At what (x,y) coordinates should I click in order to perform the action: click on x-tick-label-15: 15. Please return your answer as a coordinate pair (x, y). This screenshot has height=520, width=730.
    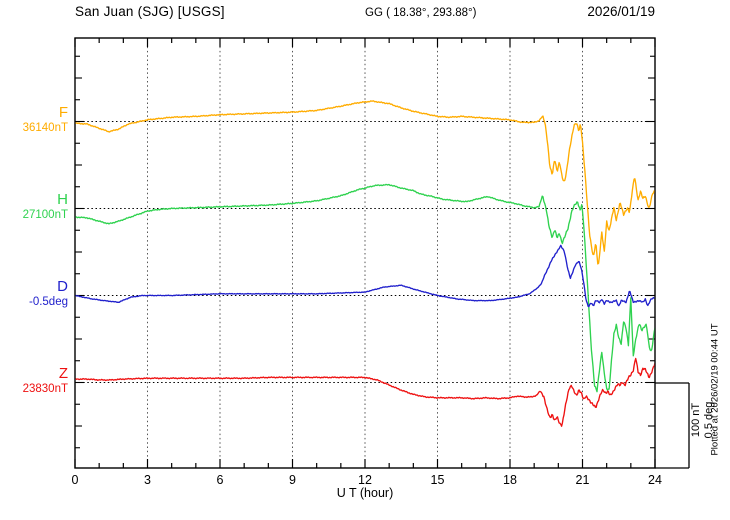
    Looking at the image, I should click on (438, 480).